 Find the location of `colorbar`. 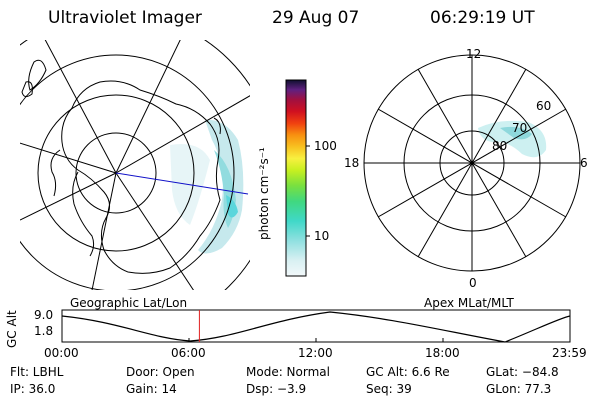

colorbar is located at coordinates (297, 178).